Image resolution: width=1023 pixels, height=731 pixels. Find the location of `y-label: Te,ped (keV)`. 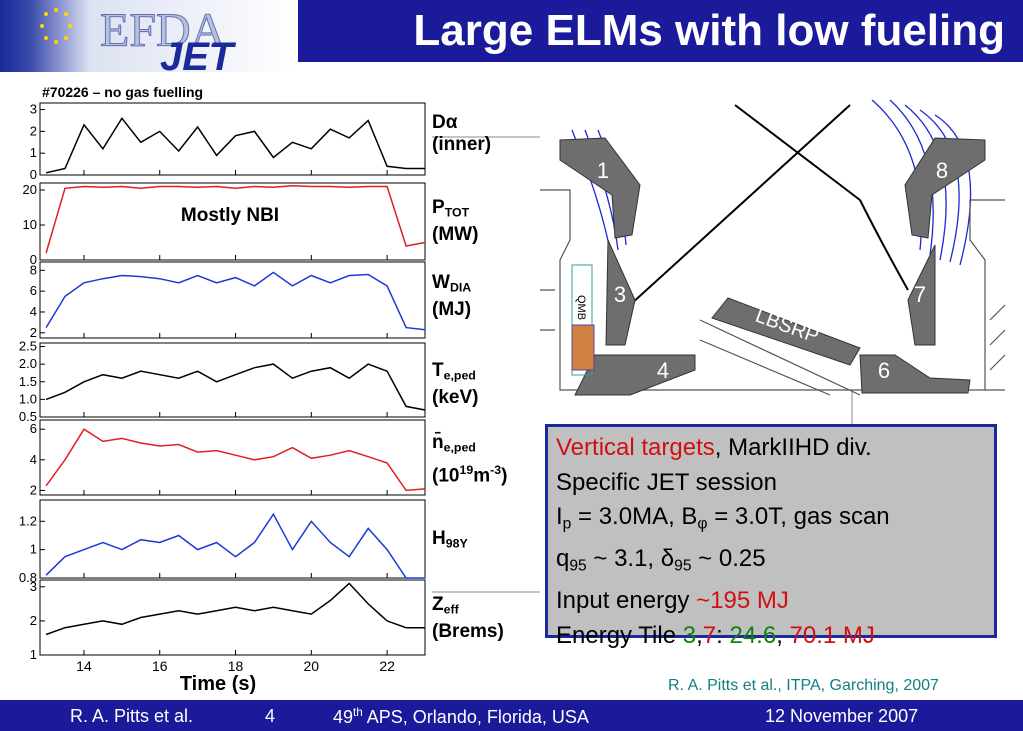

y-label: Te,ped (keV) is located at coordinates (455, 384).